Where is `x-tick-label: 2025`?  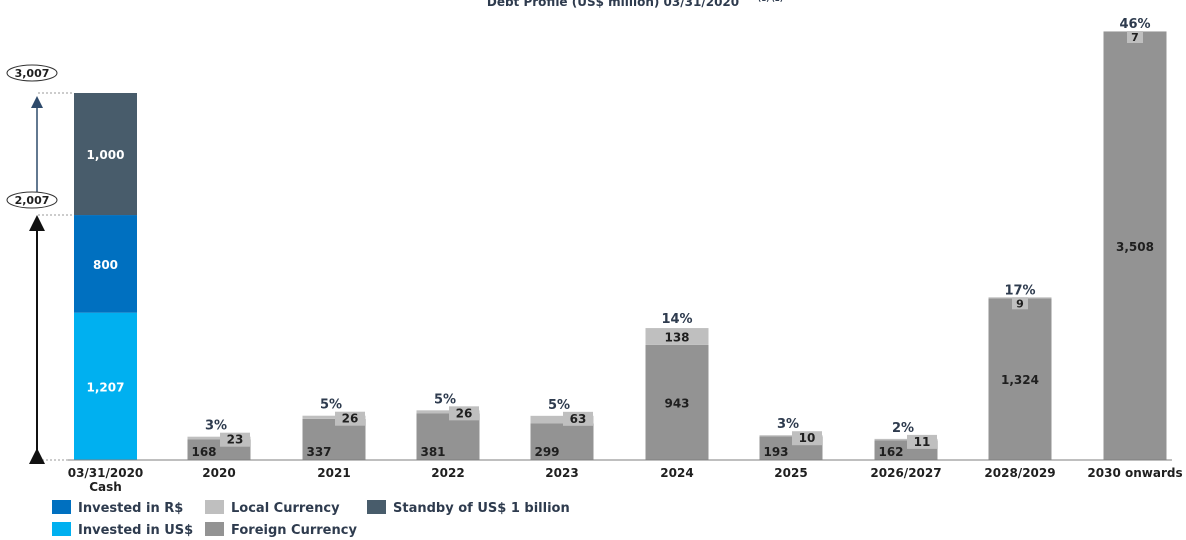 x-tick-label: 2025 is located at coordinates (790, 473).